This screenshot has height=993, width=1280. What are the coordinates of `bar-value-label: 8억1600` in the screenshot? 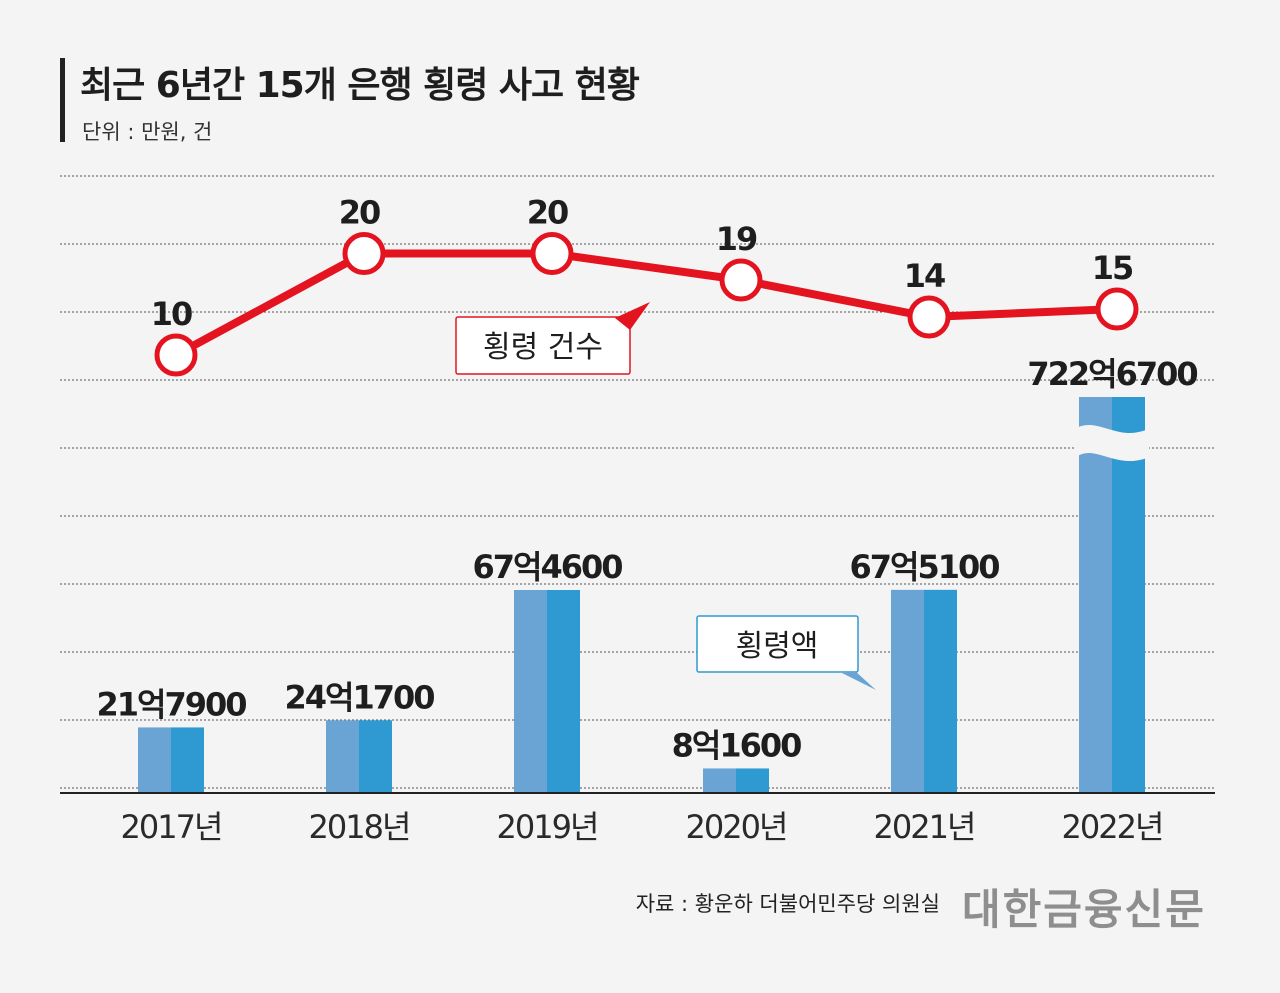 It's located at (737, 745).